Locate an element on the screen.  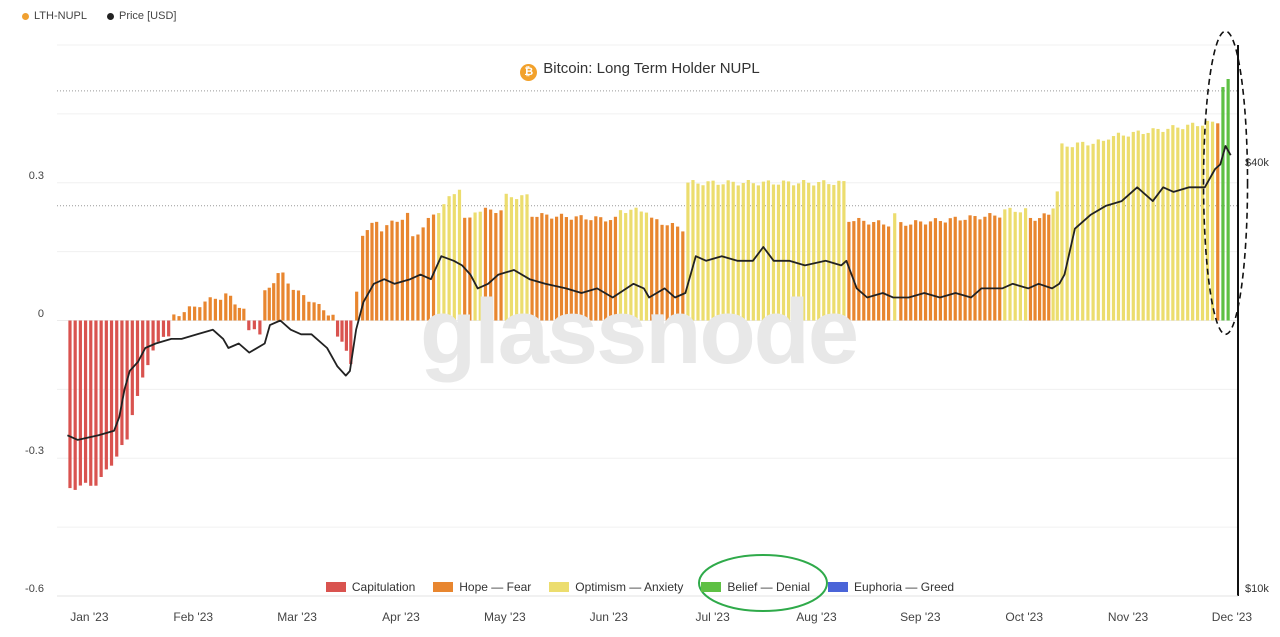
belief-denial-swatch-icon is located at coordinates (711, 587).